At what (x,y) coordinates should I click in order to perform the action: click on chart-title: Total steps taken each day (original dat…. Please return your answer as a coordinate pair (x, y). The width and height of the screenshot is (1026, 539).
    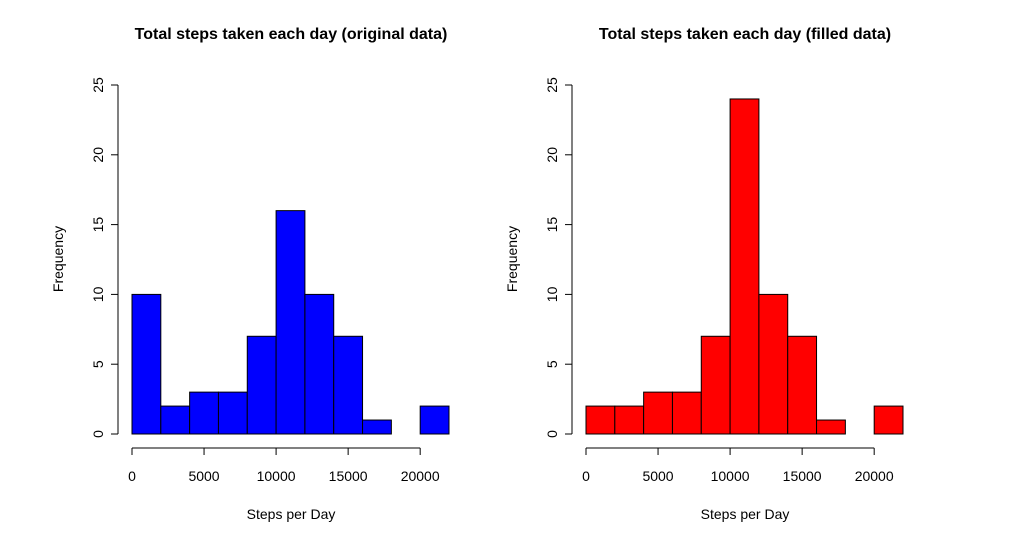
    Looking at the image, I should click on (291, 34).